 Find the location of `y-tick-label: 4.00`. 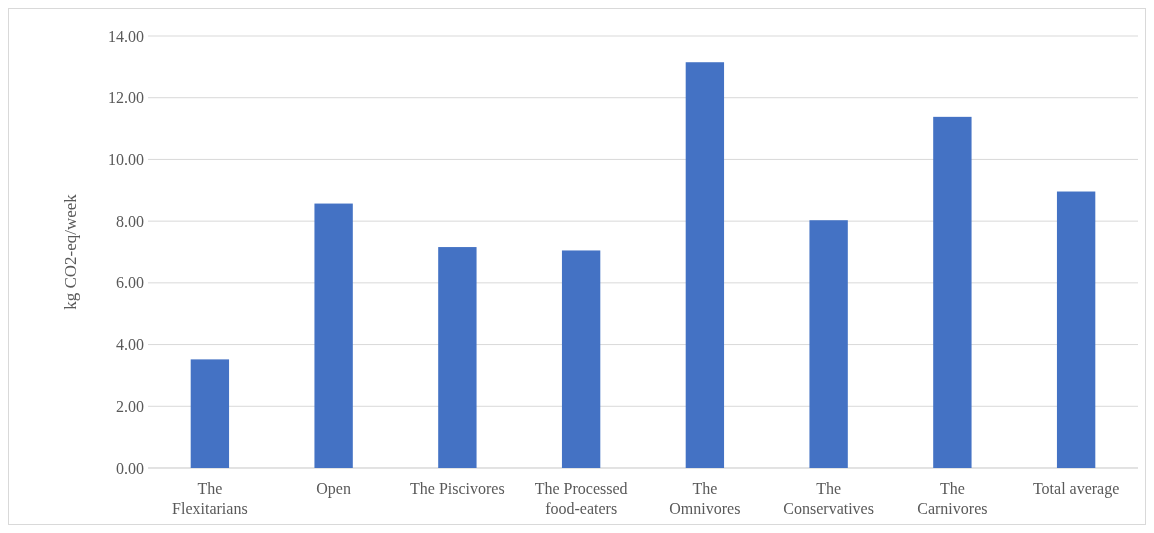

y-tick-label: 4.00 is located at coordinates (130, 345).